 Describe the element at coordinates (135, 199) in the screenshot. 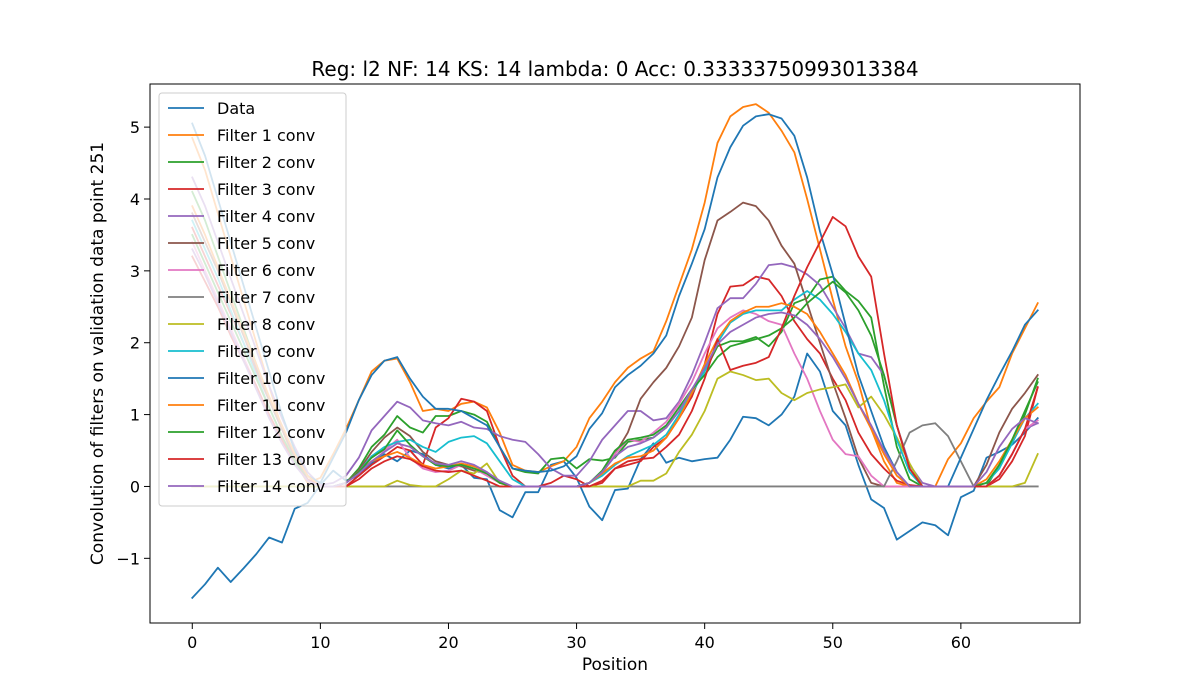

I see `y-tick-label: 4` at that location.